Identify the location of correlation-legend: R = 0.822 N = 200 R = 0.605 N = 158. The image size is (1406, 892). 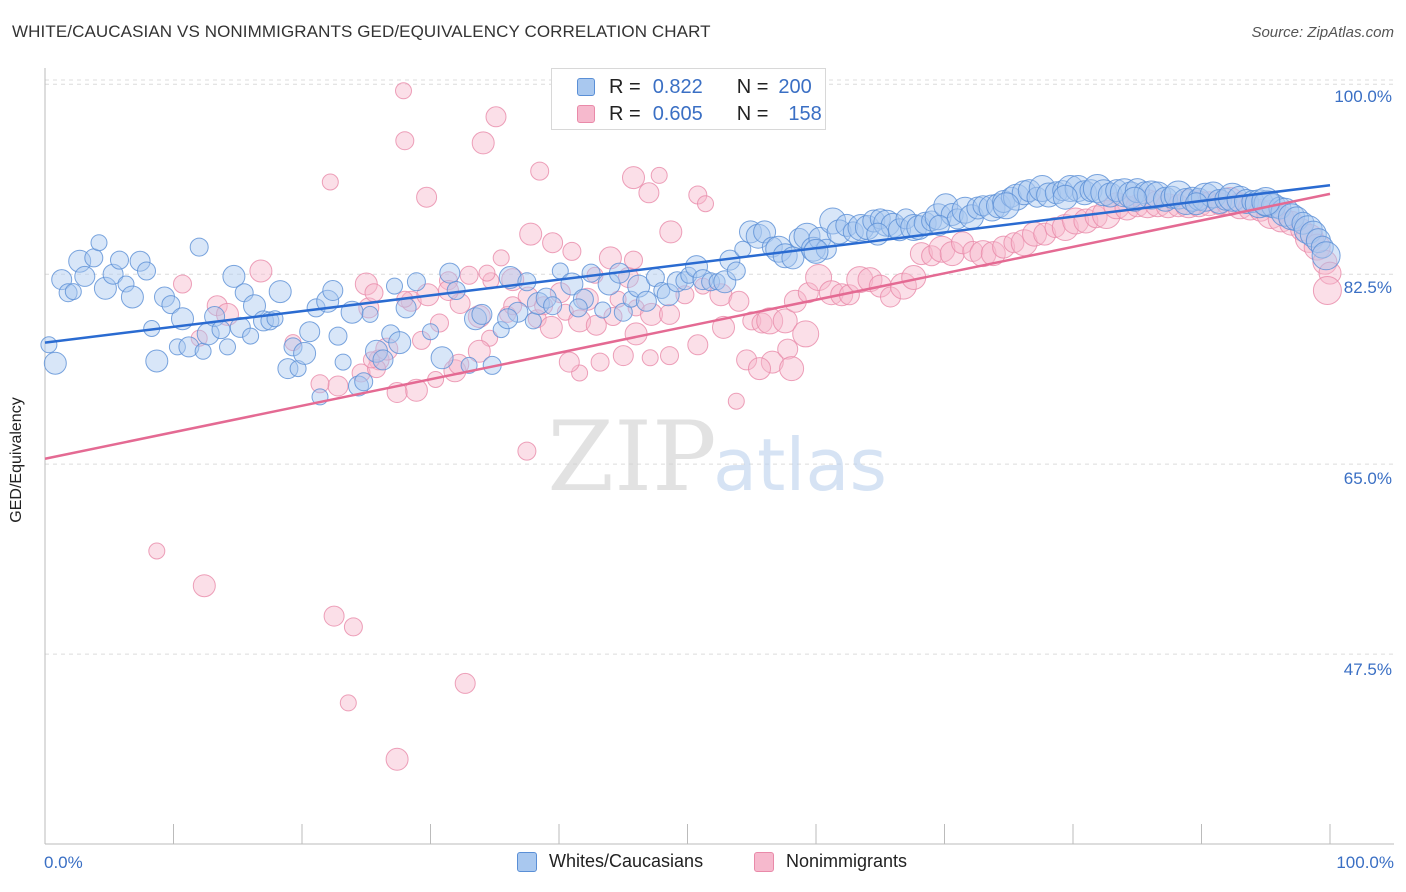
(688, 99).